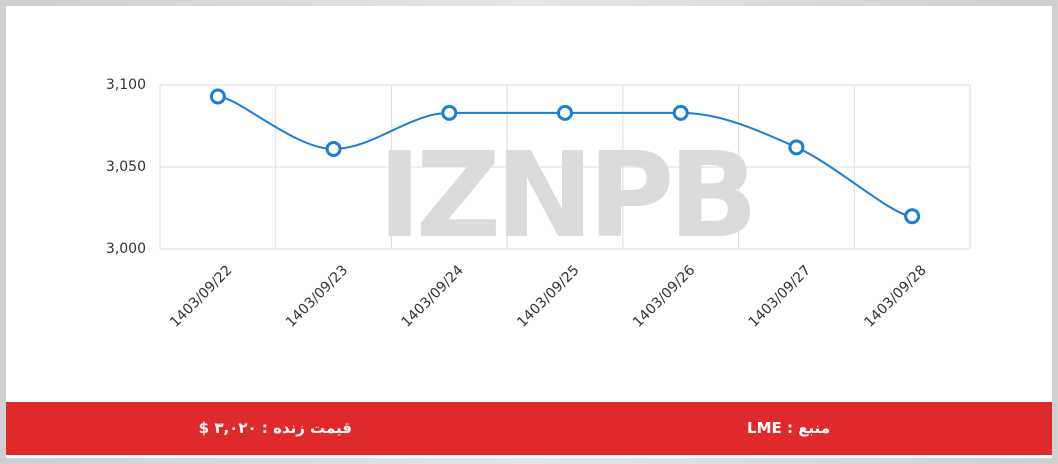 The height and width of the screenshot is (464, 1058). Describe the element at coordinates (317, 296) in the screenshot. I see `x-tick-label: 1403/09/23` at that location.